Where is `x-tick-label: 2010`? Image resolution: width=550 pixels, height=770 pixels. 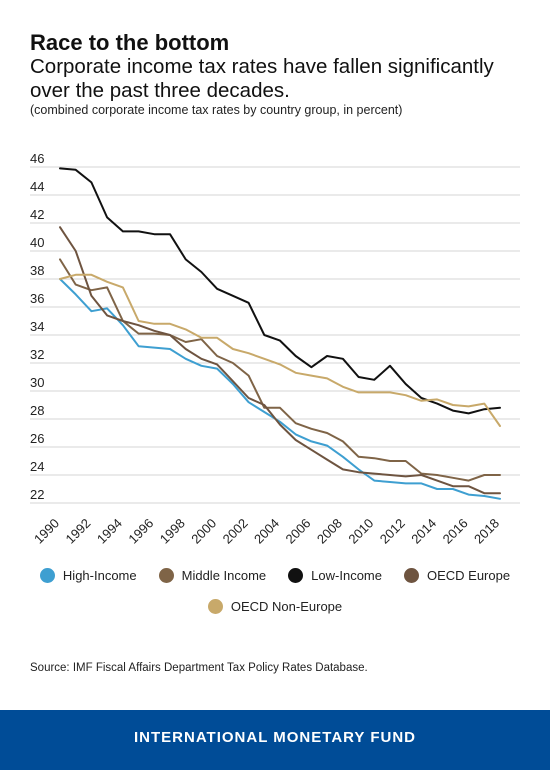 x-tick-label: 2010 is located at coordinates (360, 531).